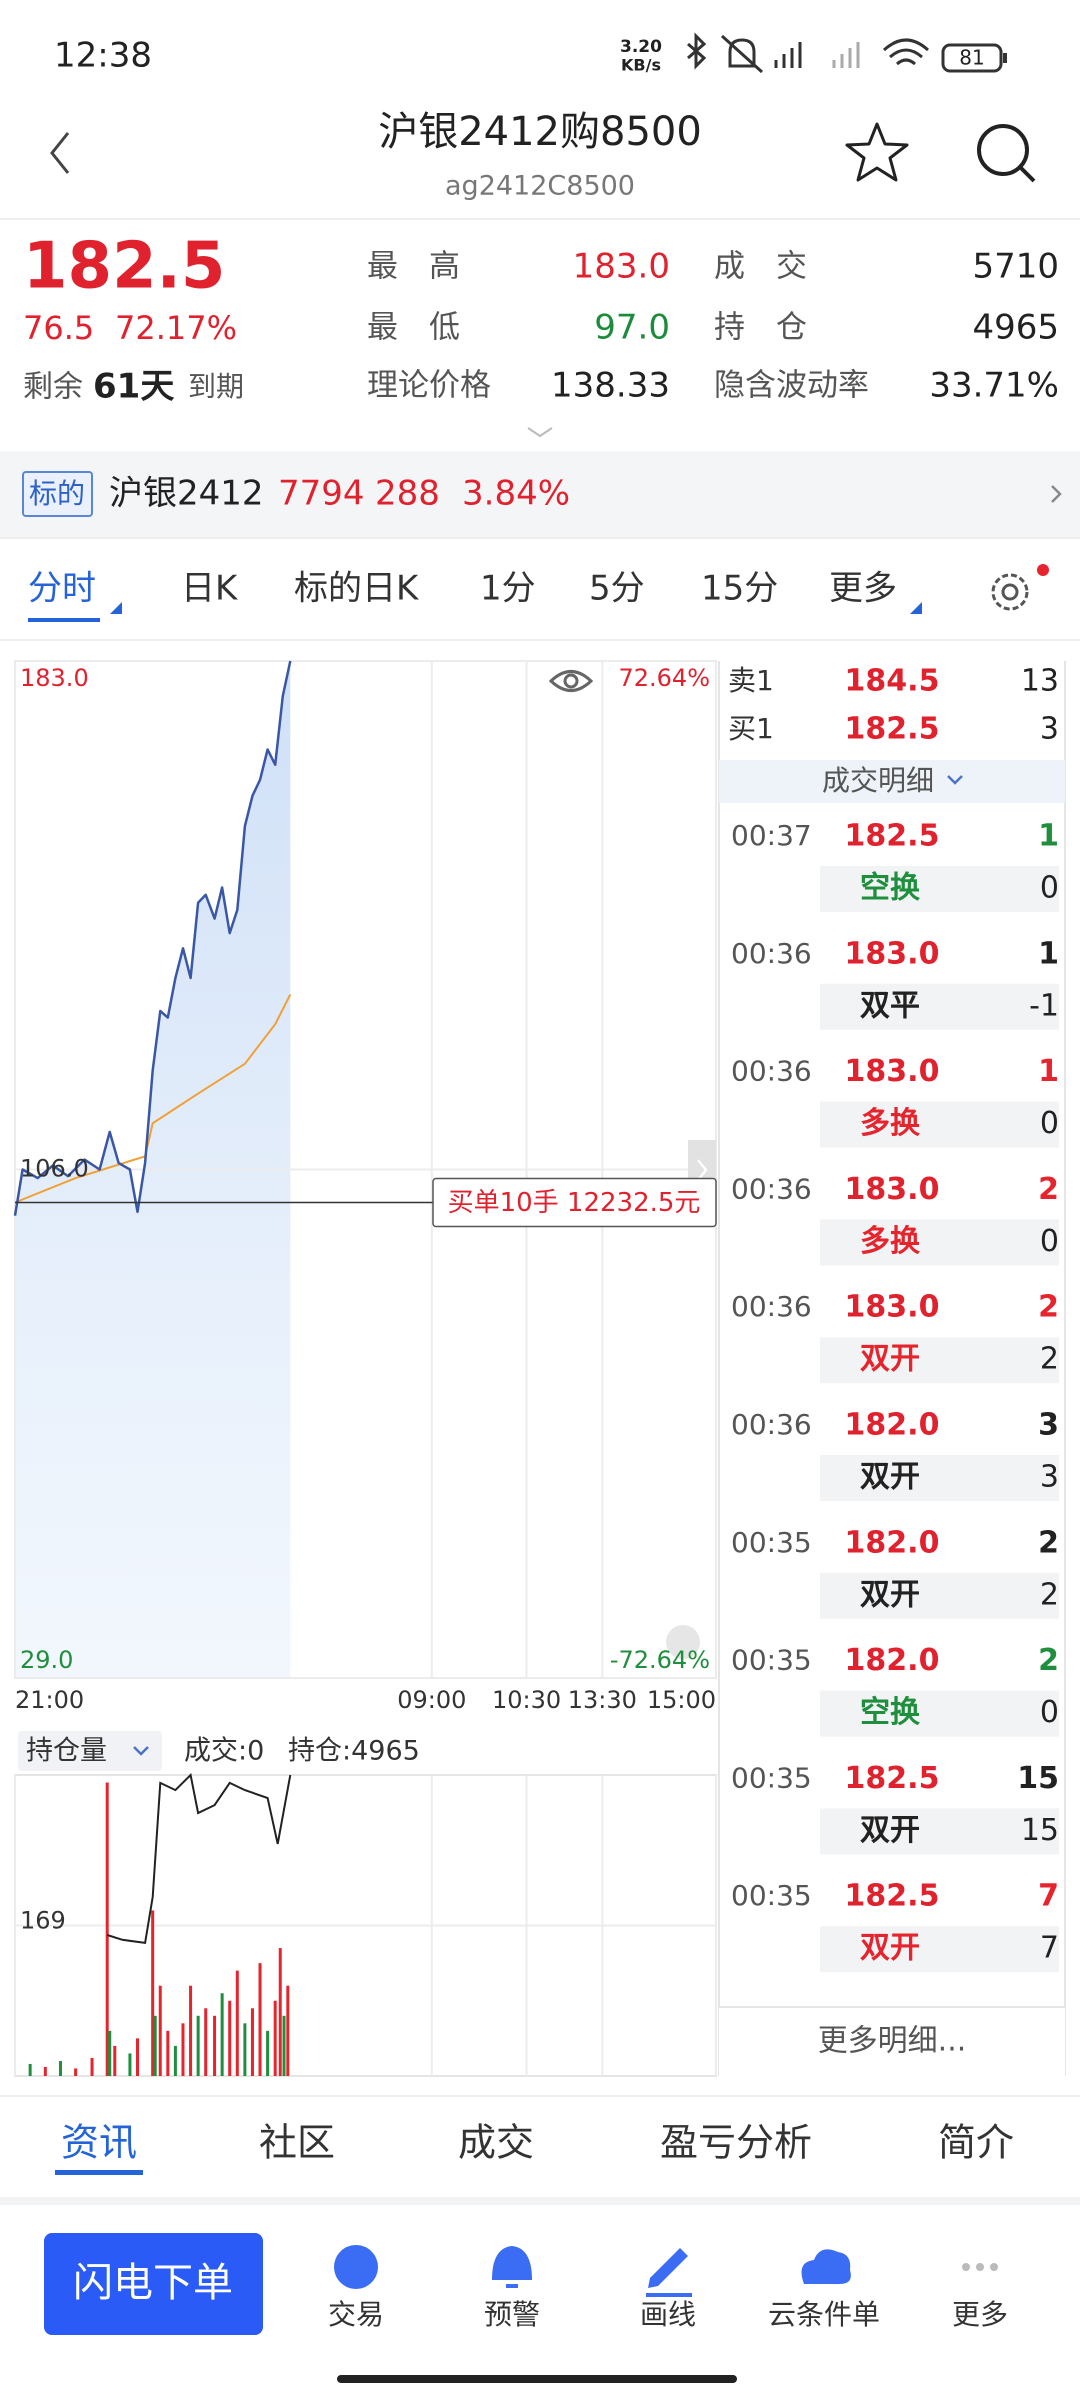 The image size is (1080, 2400). I want to click on trade-type: 双开, so click(890, 1948).